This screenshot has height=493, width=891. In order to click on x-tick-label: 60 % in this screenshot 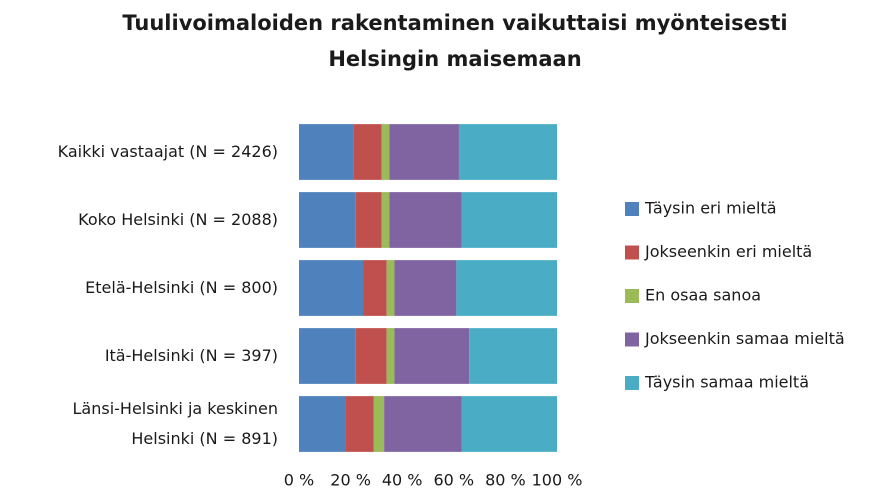, I will do `click(453, 480)`.